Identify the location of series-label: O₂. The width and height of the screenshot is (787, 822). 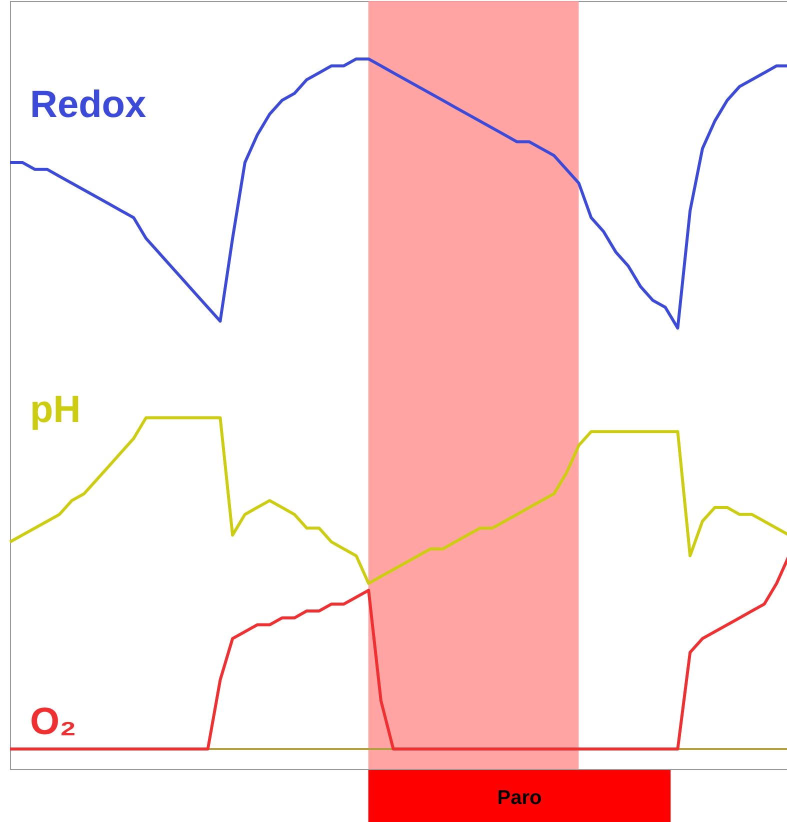
(53, 722).